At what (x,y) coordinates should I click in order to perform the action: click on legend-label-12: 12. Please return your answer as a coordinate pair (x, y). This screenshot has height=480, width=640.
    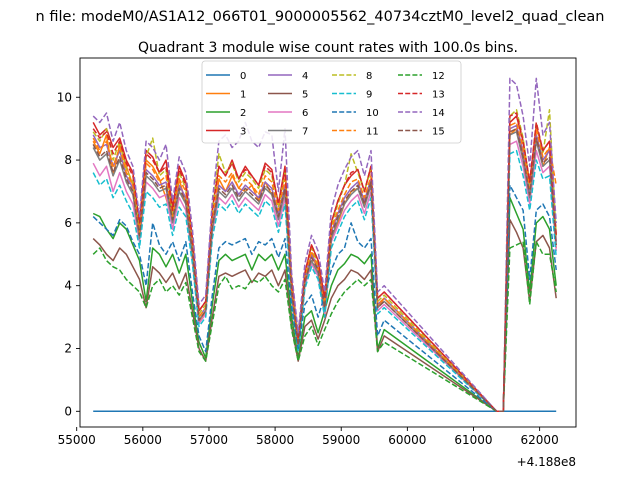
    Looking at the image, I should click on (438, 76).